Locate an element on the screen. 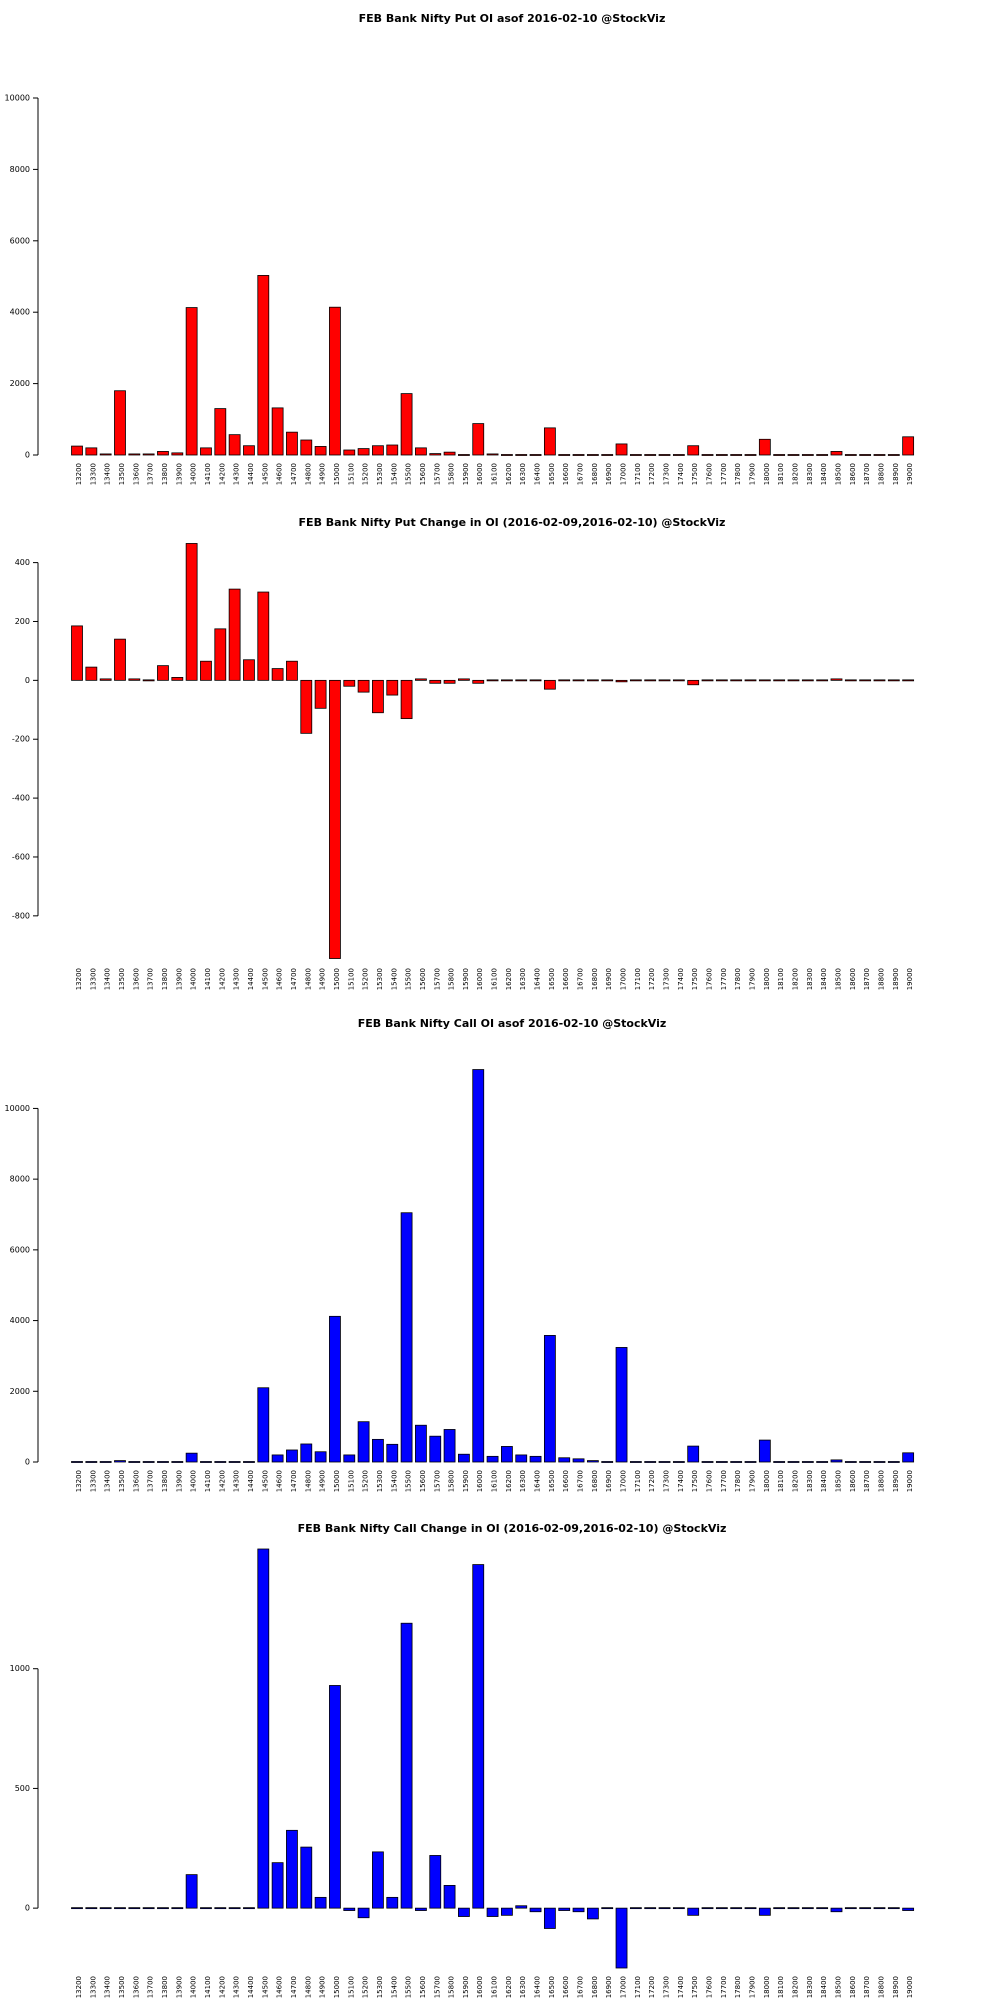  x-tick-label: 14900 is located at coordinates (323, 979).